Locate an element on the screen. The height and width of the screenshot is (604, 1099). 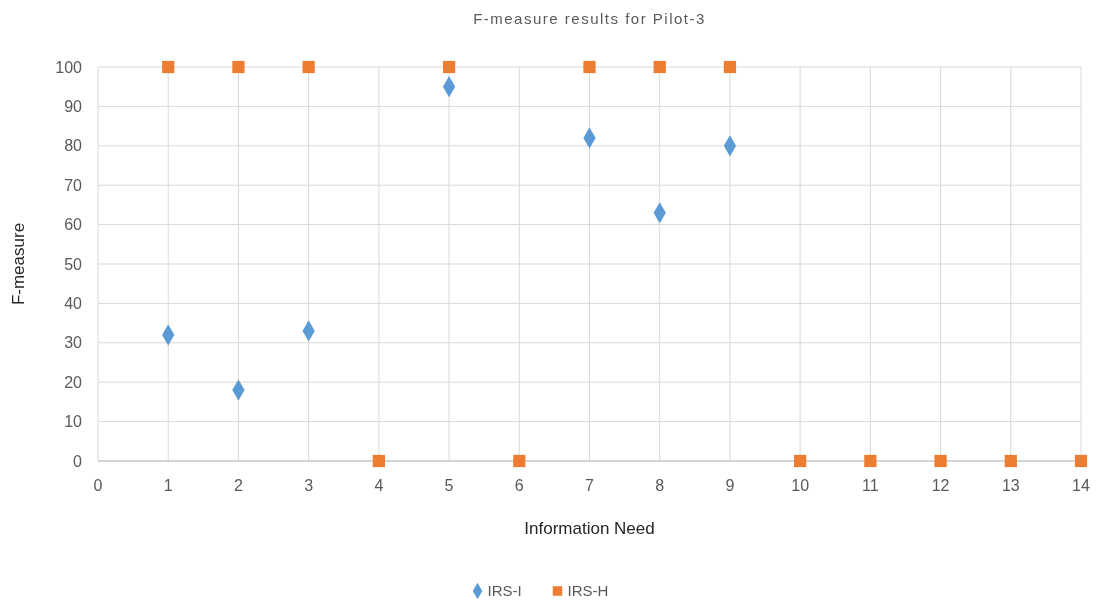
y-tick-label: 10 is located at coordinates (73, 422).